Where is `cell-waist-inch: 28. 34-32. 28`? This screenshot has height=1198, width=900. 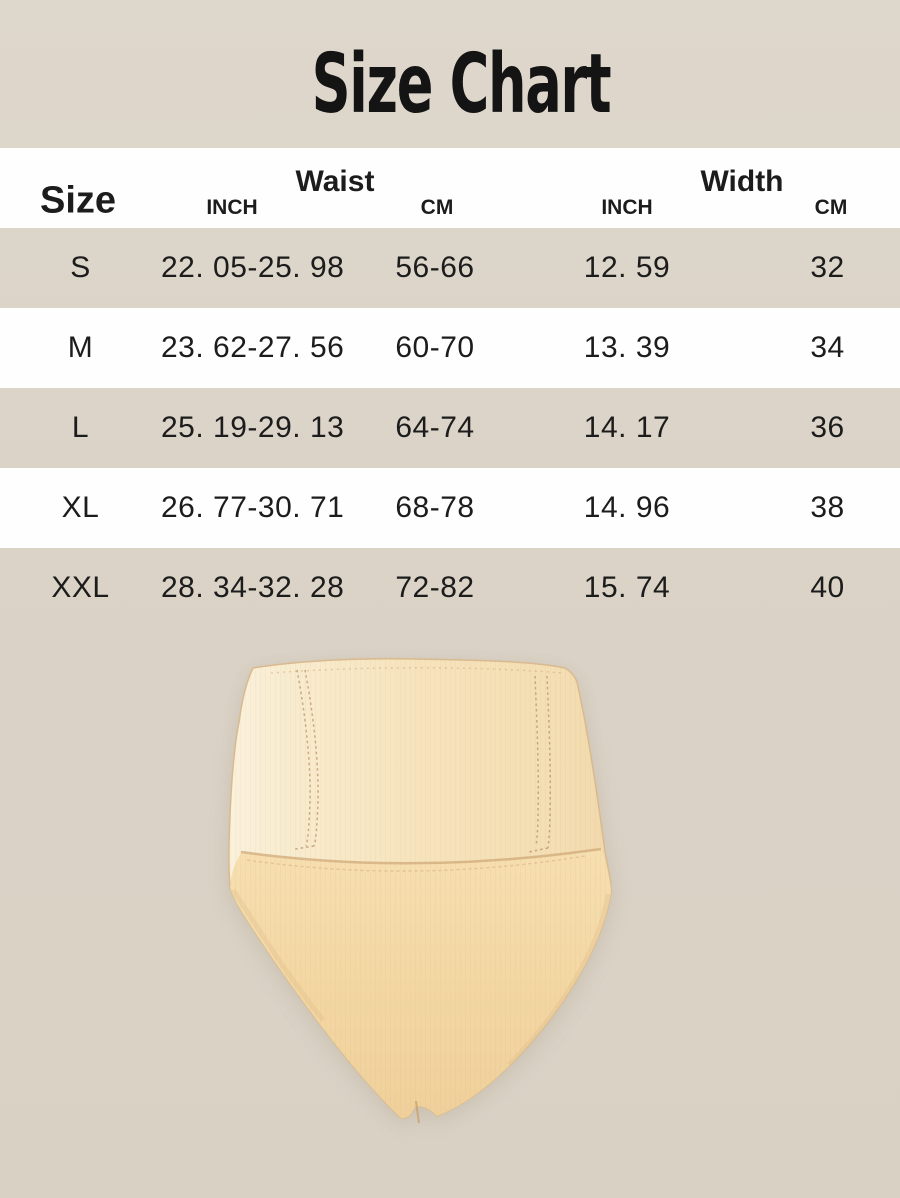 cell-waist-inch: 28. 34-32. 28 is located at coordinates (253, 587).